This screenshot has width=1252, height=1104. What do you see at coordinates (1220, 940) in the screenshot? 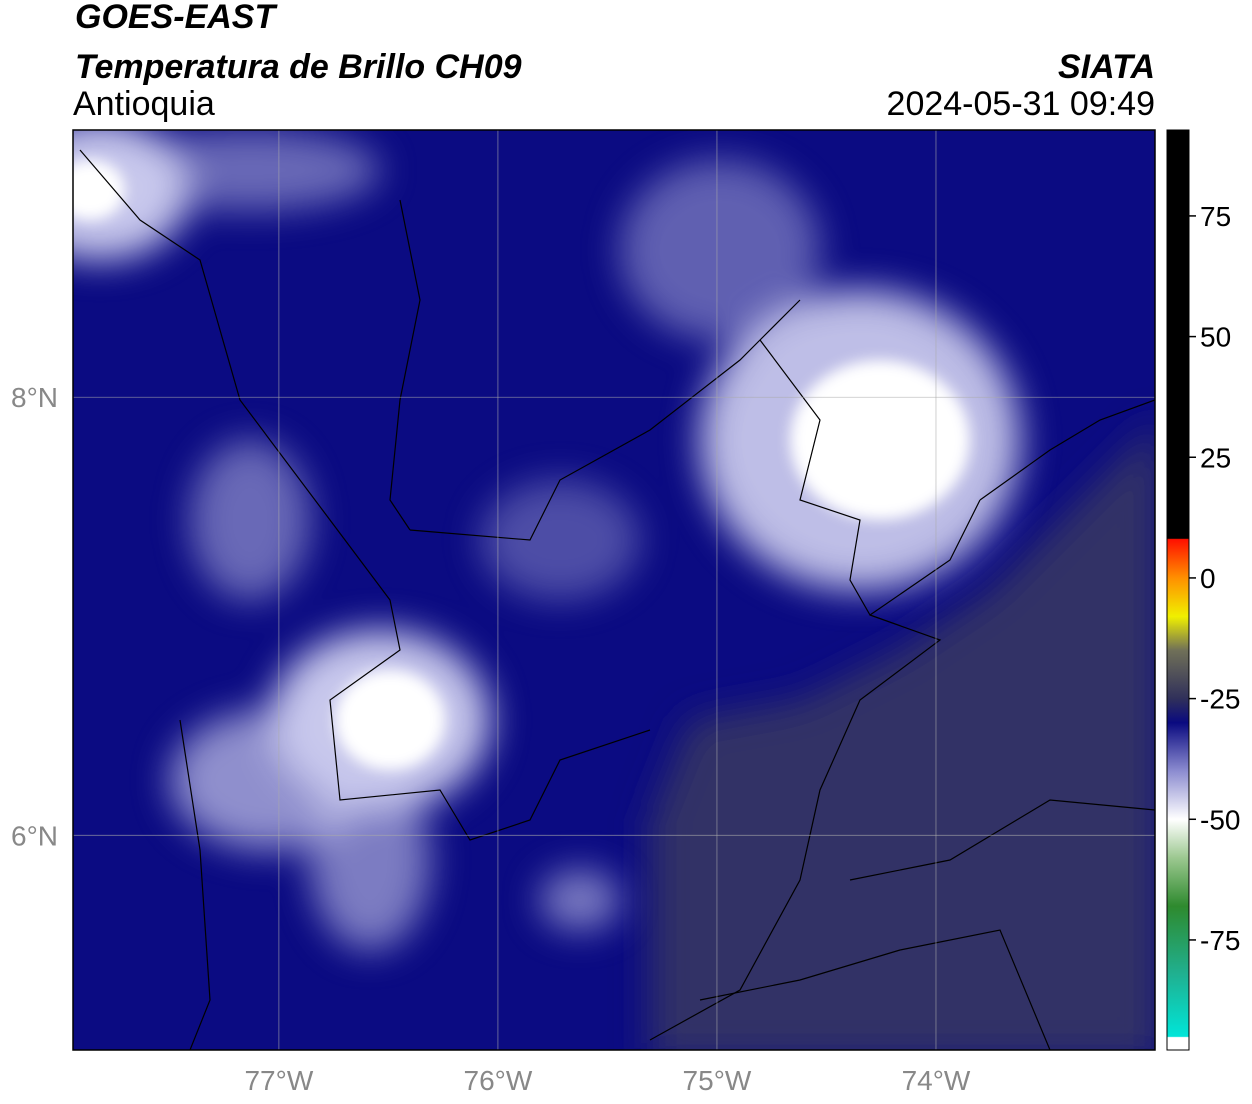
I see `colorbar-tick-label: -75` at bounding box center [1220, 940].